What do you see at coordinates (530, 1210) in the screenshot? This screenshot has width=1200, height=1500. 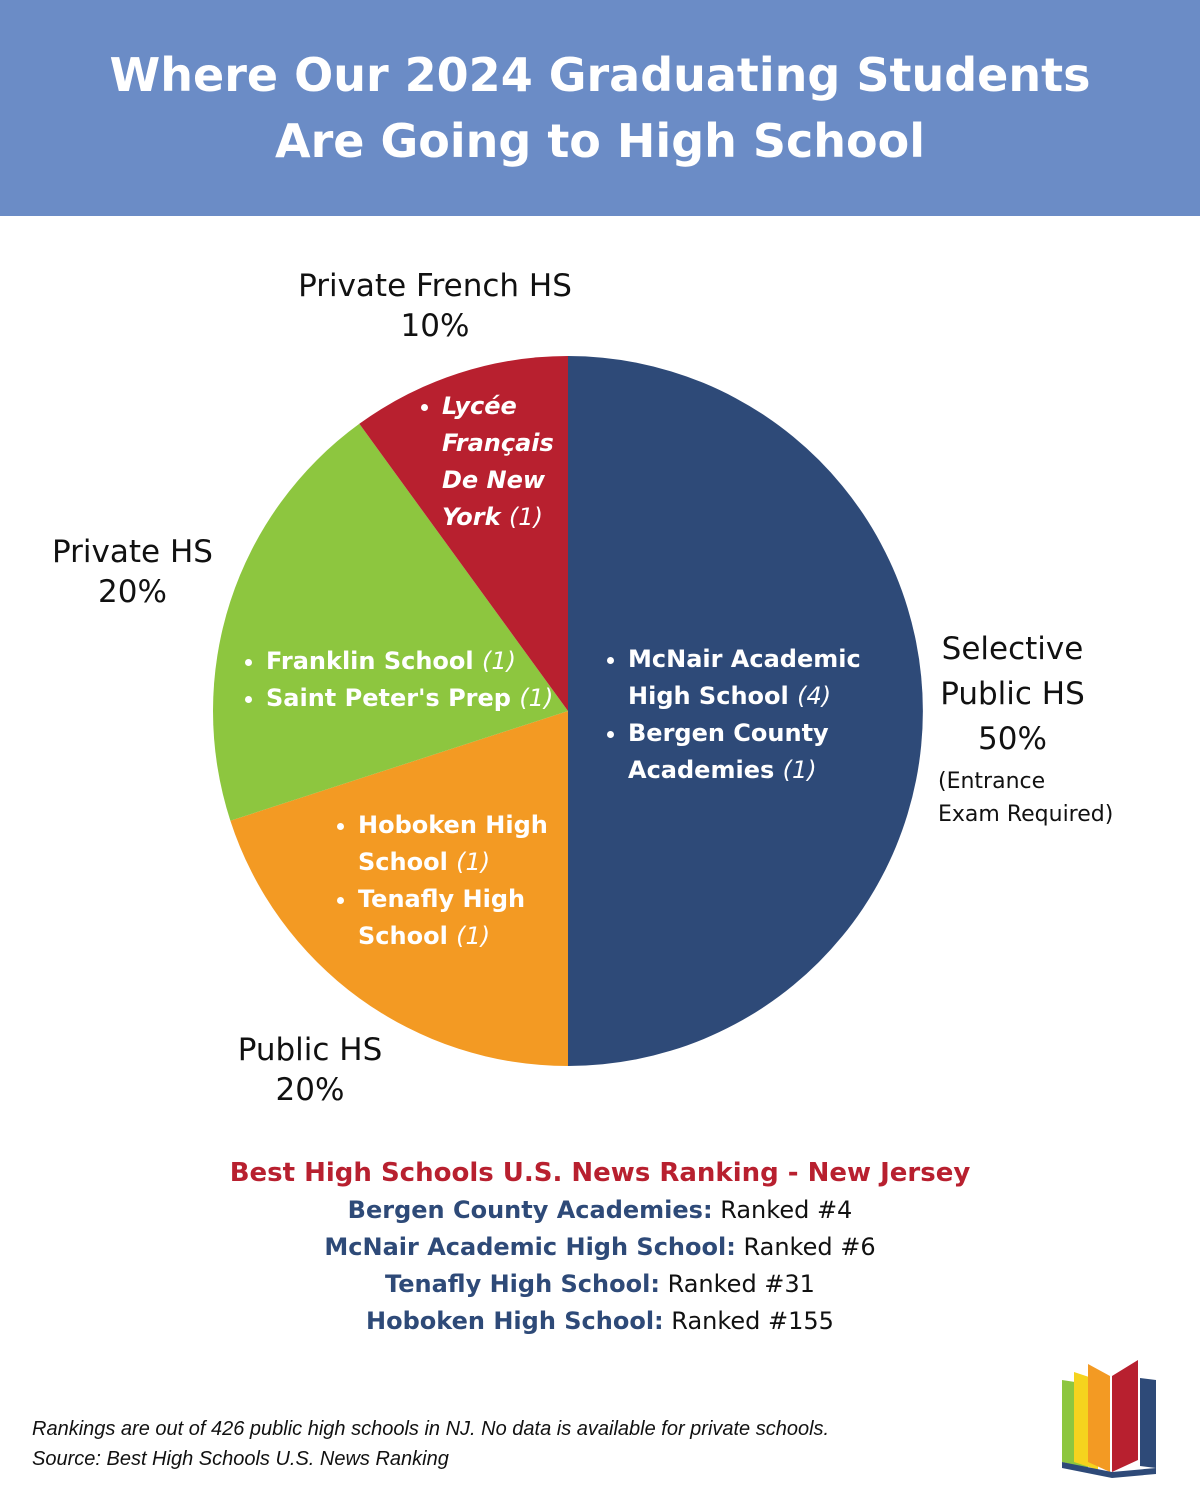 I see `ranking-school-name: Bergen County Academies:` at bounding box center [530, 1210].